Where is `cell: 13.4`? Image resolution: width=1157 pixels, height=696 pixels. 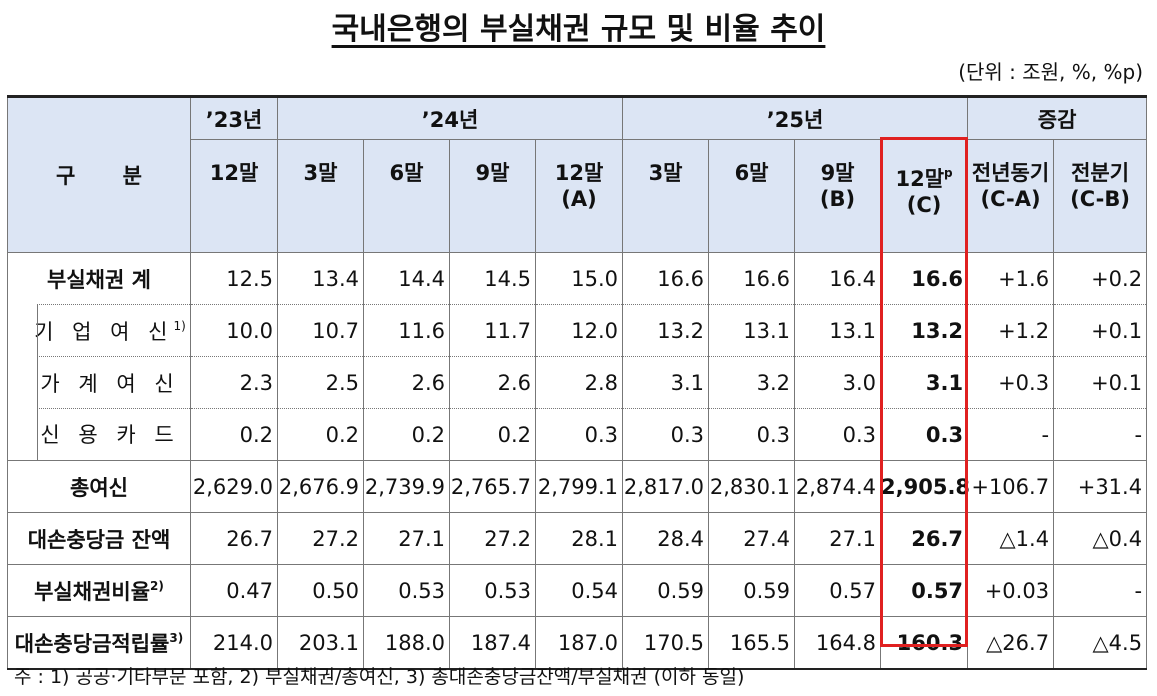
cell: 13.4 is located at coordinates (320, 278).